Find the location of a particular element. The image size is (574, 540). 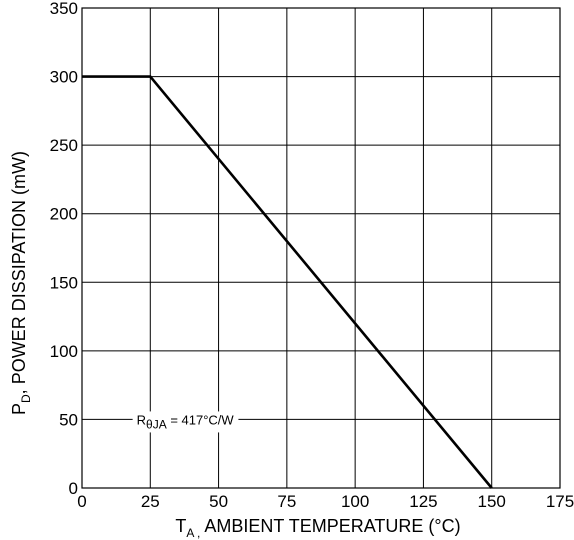

y-tick-label: 250 is located at coordinates (64, 145).